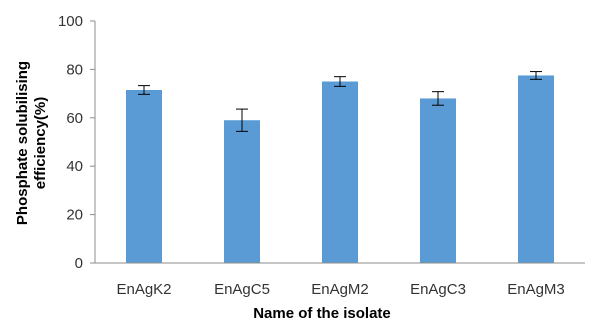 This screenshot has width=590, height=325. What do you see at coordinates (74, 69) in the screenshot?
I see `y-tick-label: 80` at bounding box center [74, 69].